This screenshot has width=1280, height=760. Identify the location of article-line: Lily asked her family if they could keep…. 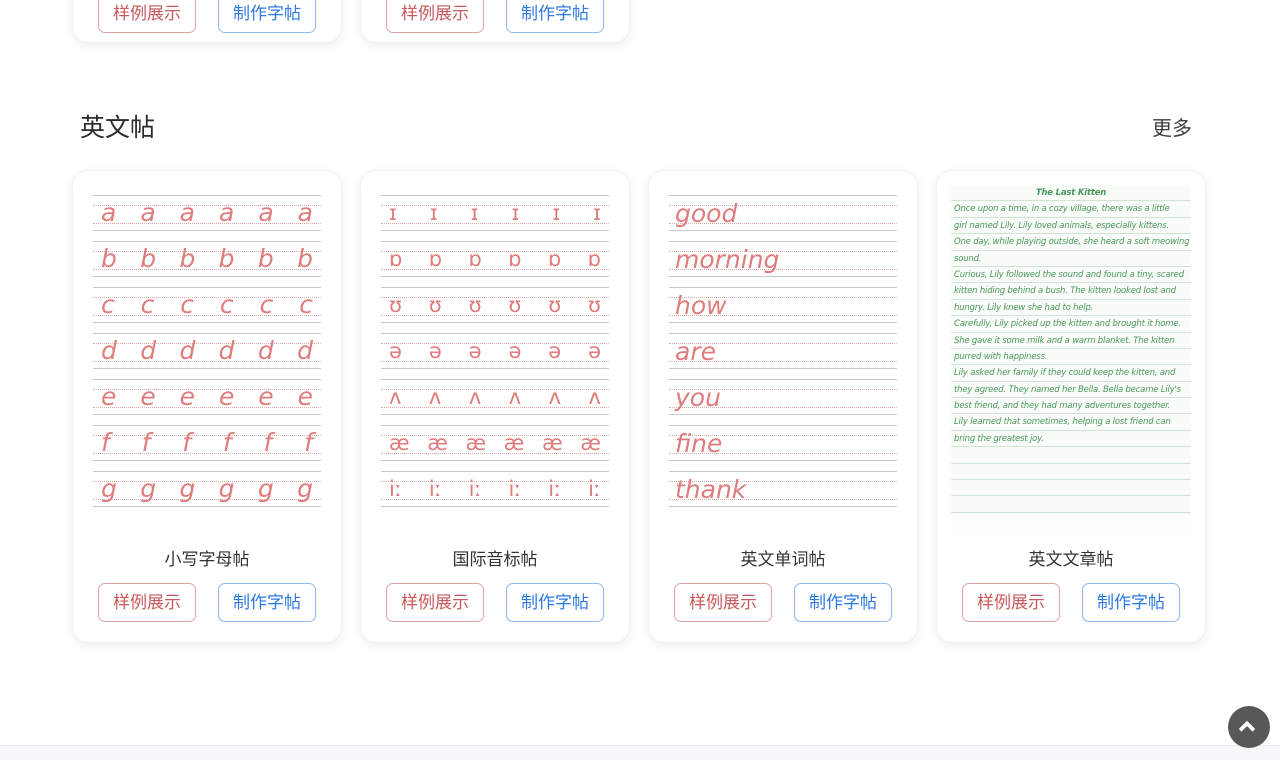
(1071, 373).